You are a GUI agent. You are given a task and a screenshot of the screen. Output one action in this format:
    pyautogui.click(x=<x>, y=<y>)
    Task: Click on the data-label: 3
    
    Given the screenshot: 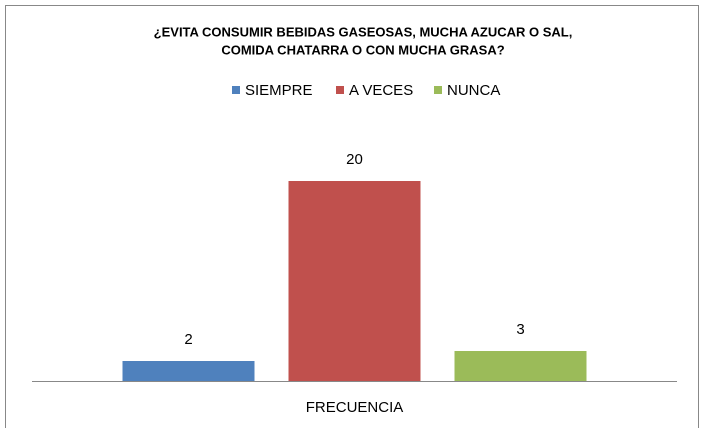 What is the action you would take?
    pyautogui.click(x=520, y=329)
    